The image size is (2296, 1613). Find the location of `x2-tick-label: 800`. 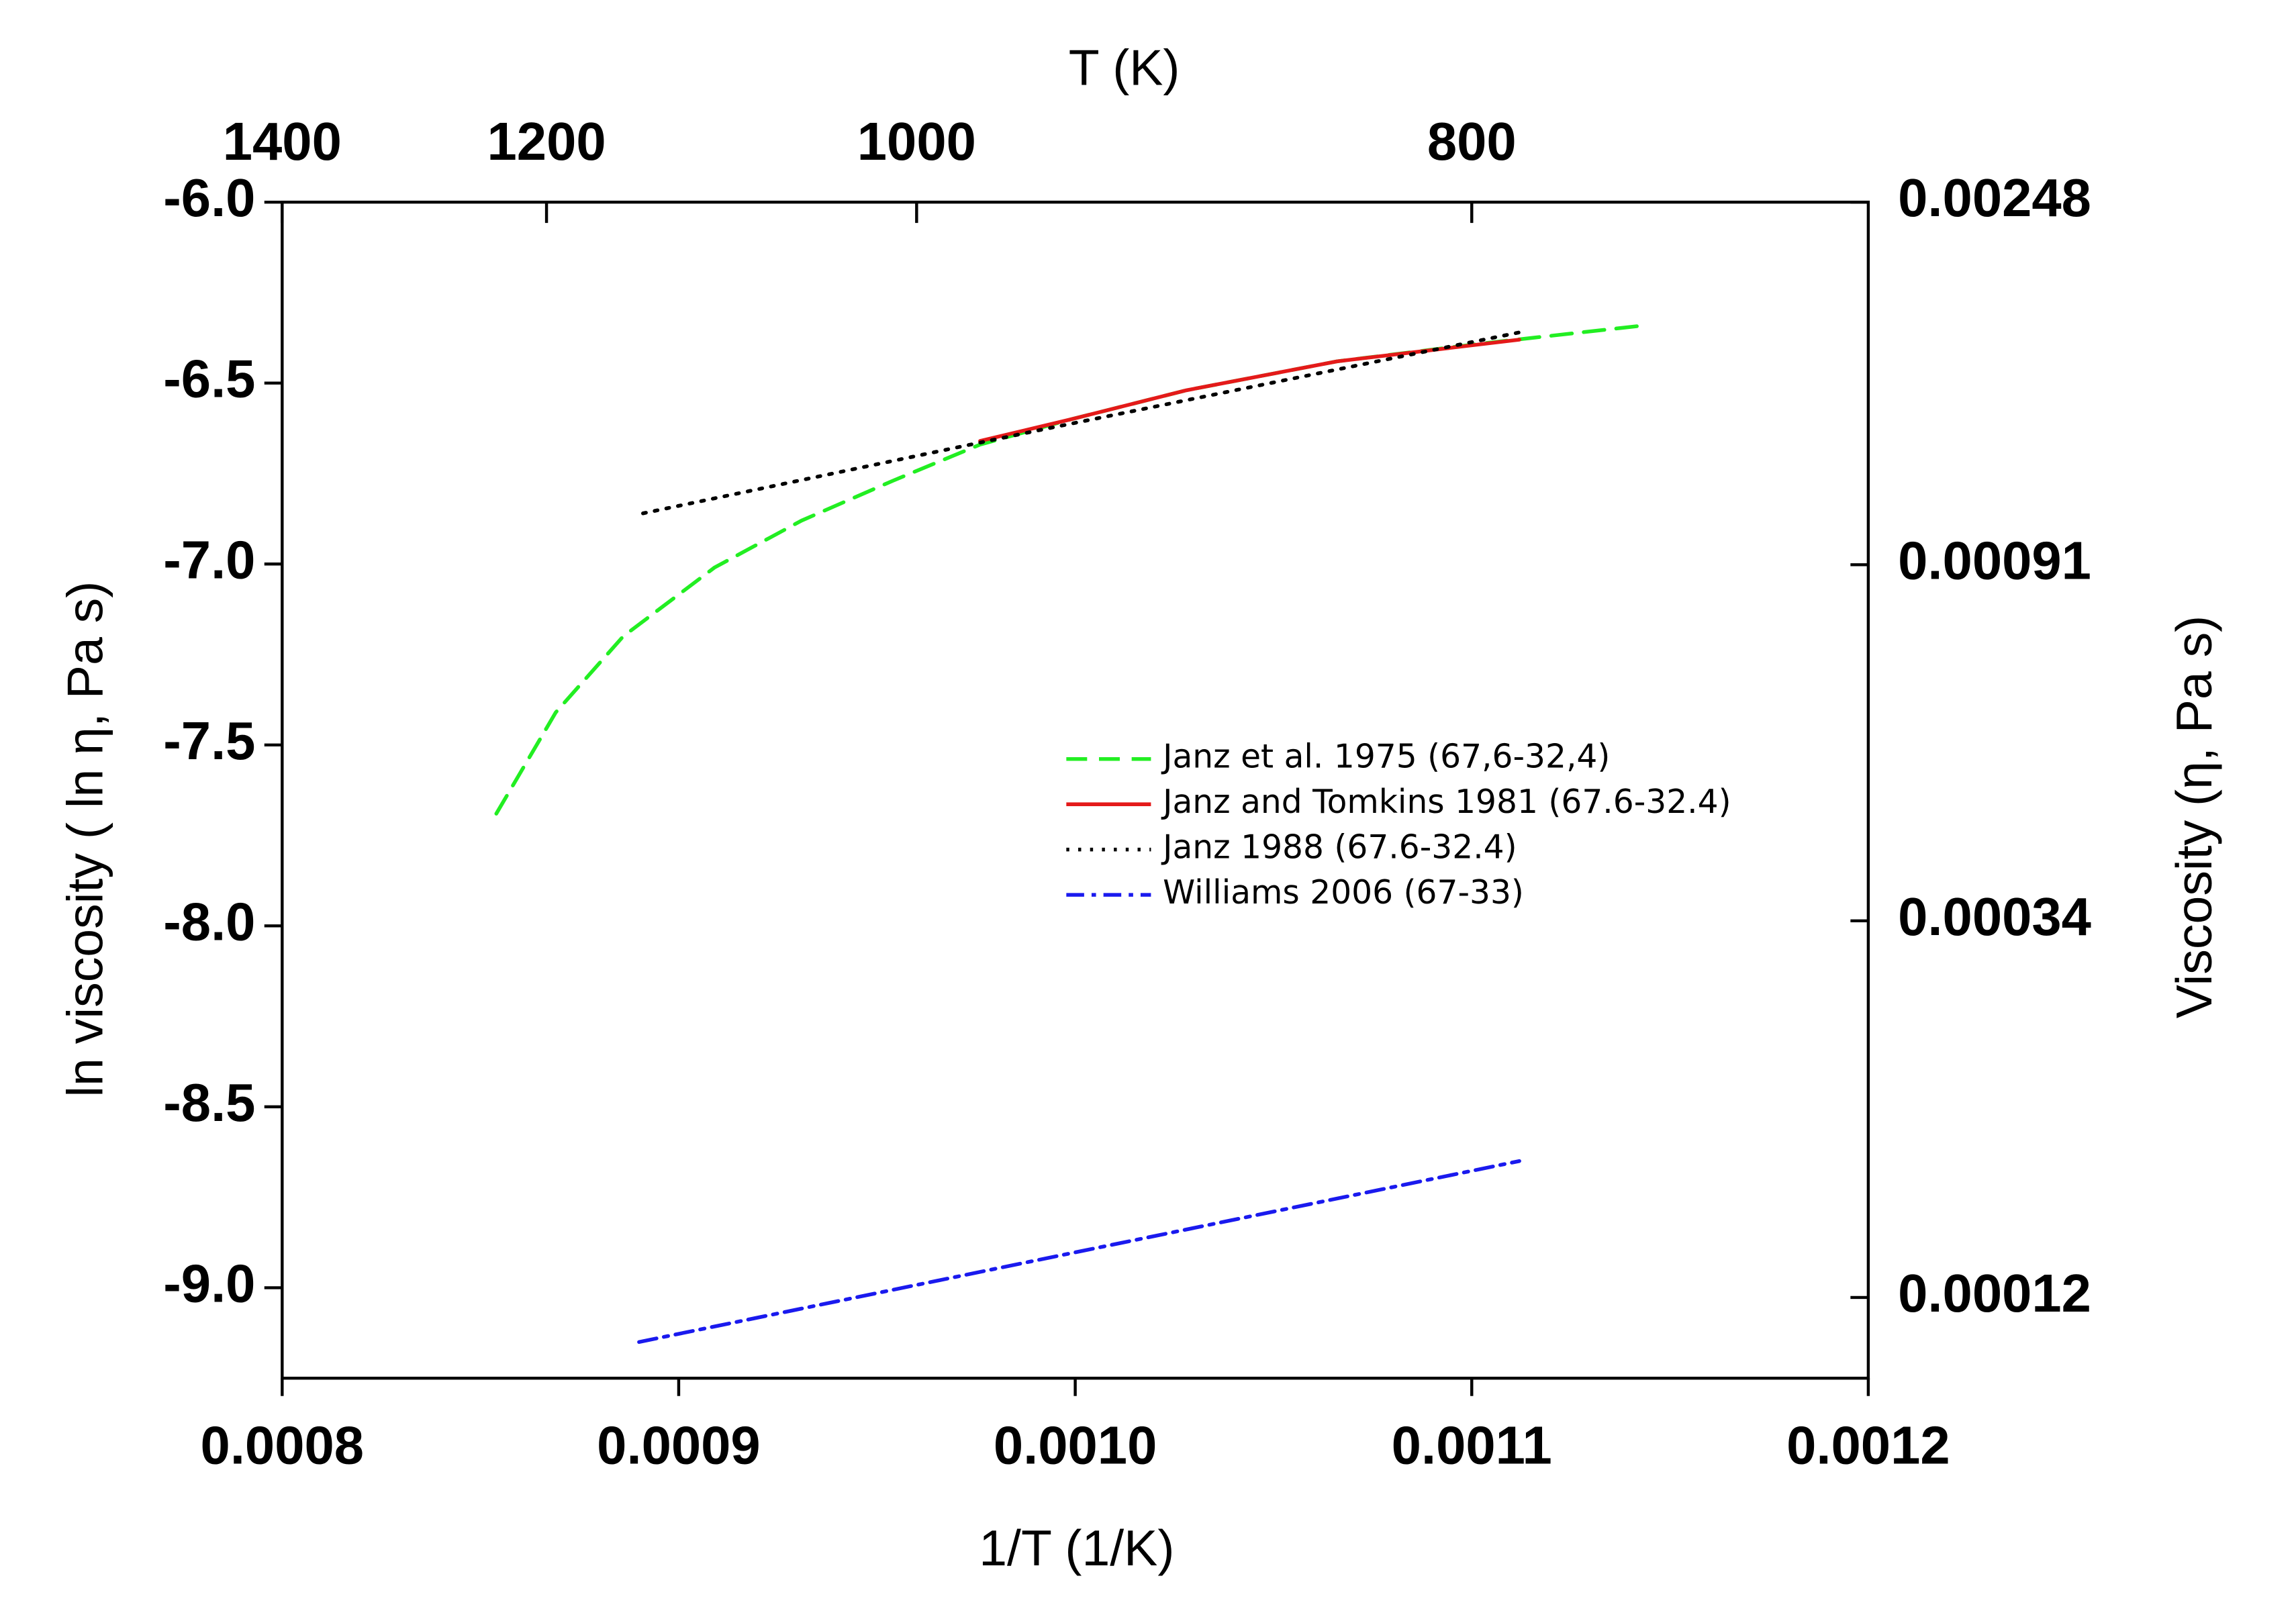

x2-tick-label: 800 is located at coordinates (1472, 141).